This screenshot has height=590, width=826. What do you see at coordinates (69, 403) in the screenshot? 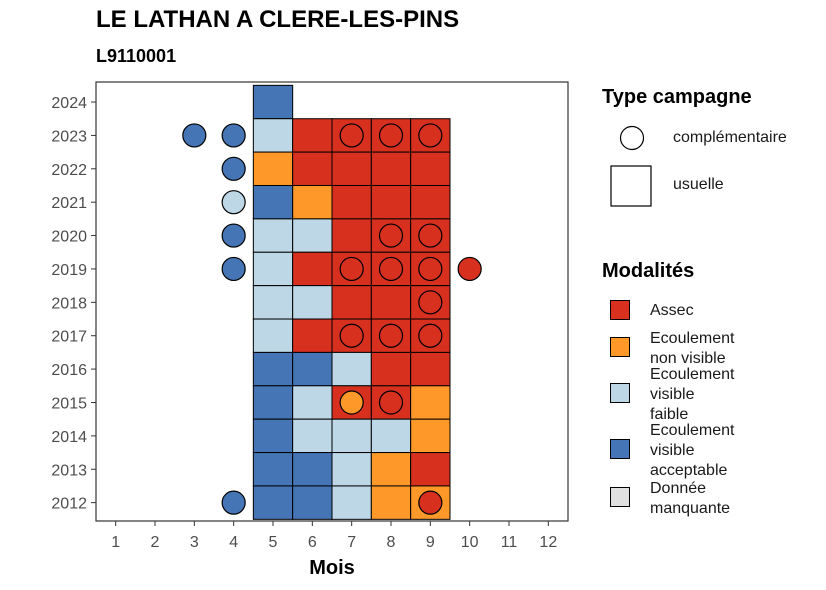
I see `y-tick-label-2015: 2015` at bounding box center [69, 403].